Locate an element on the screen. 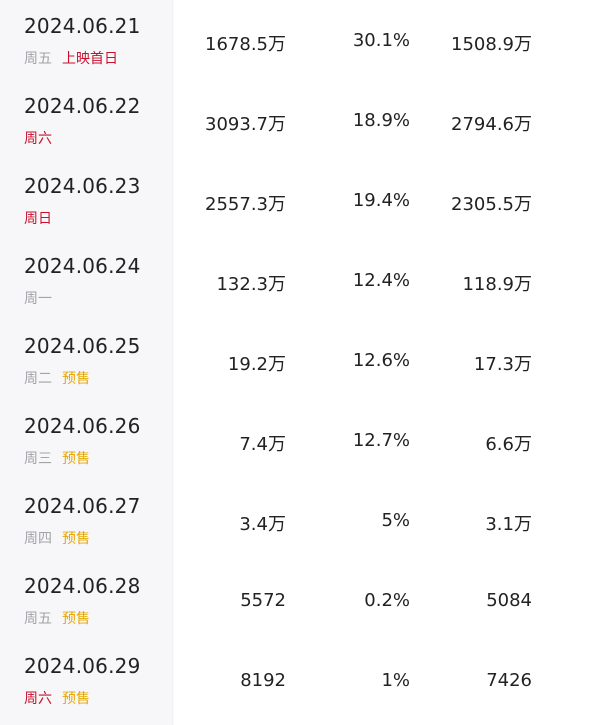  date-column-divider is located at coordinates (173, 362).